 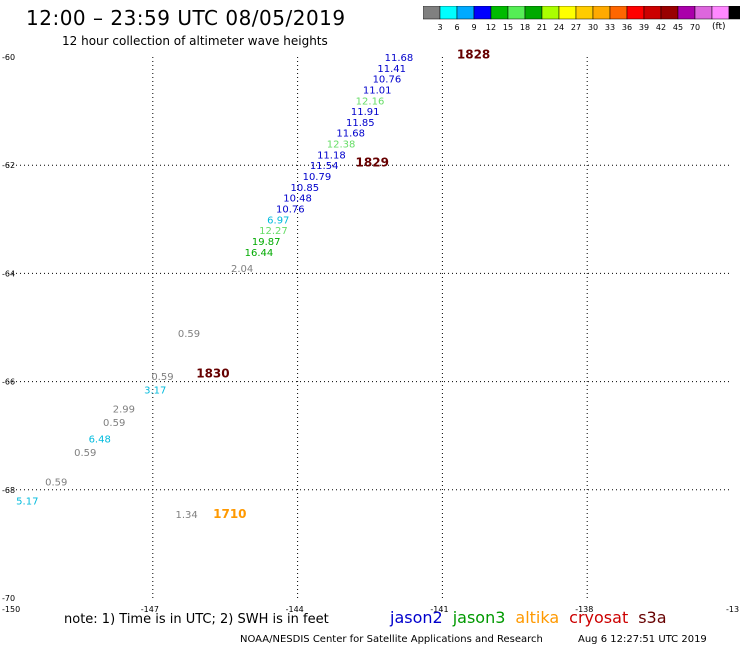 What do you see at coordinates (537, 617) in the screenshot?
I see `legend-altika: altika` at bounding box center [537, 617].